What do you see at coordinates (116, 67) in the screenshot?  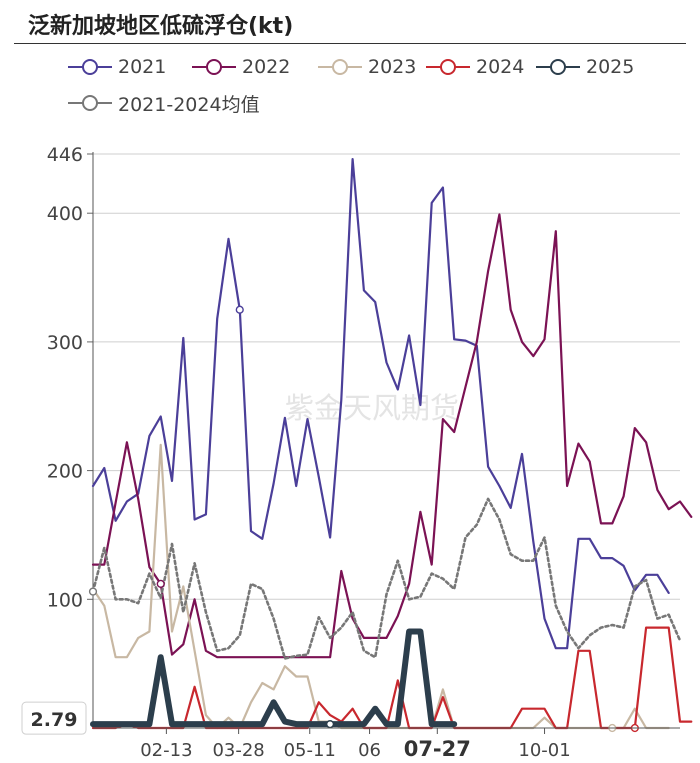 I see `legend-item-2021: 2021` at bounding box center [116, 67].